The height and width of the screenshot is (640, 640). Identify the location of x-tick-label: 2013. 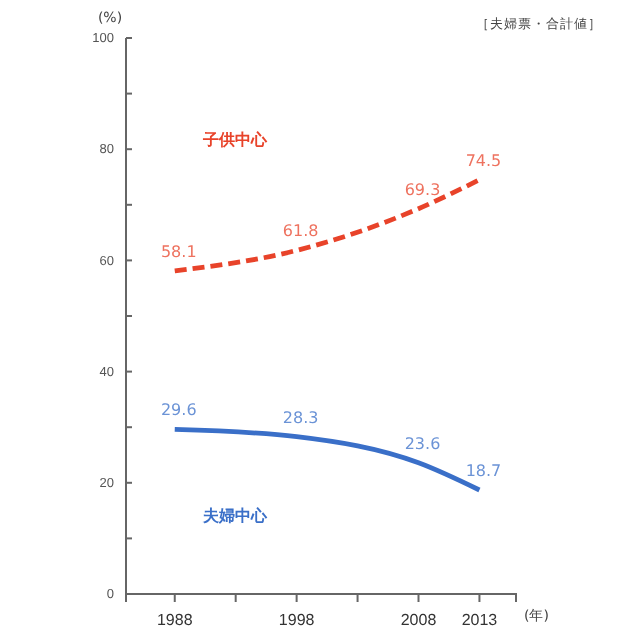
(480, 620).